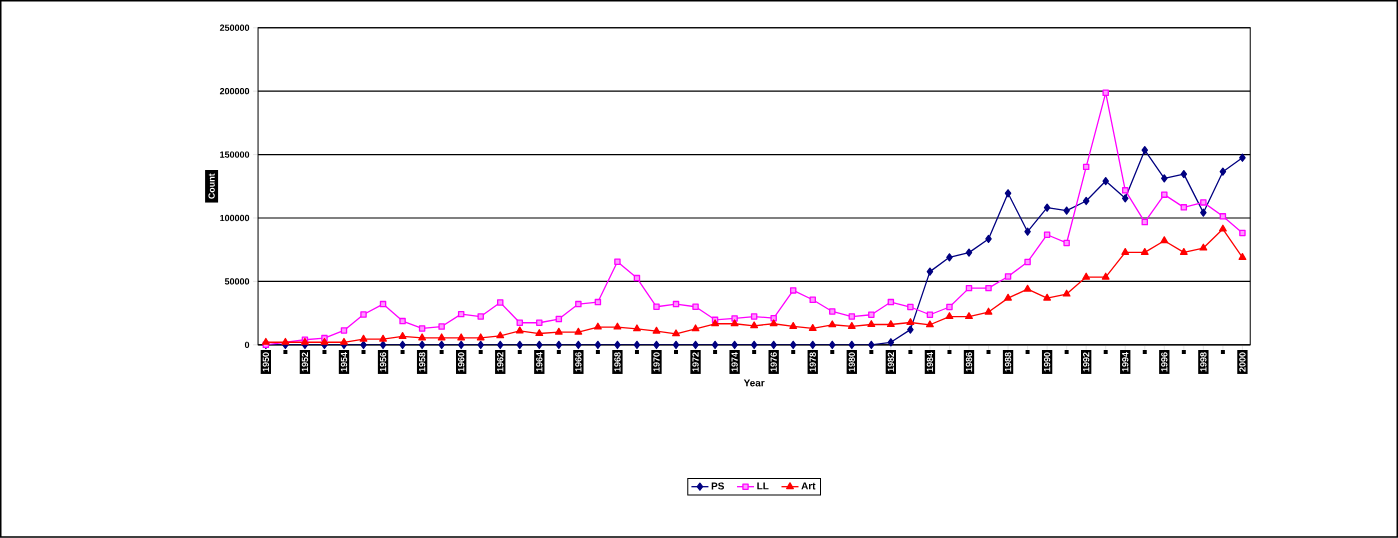  Describe the element at coordinates (656, 362) in the screenshot. I see `x-tick-label: 1970` at that location.